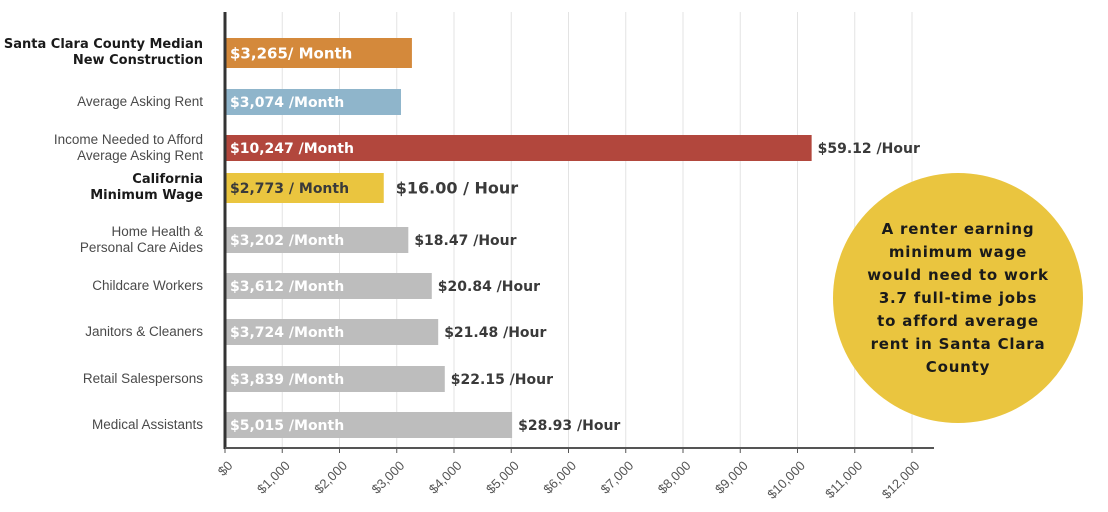  Describe the element at coordinates (489, 287) in the screenshot. I see `hourly-label: $20.84 /Hour` at that location.